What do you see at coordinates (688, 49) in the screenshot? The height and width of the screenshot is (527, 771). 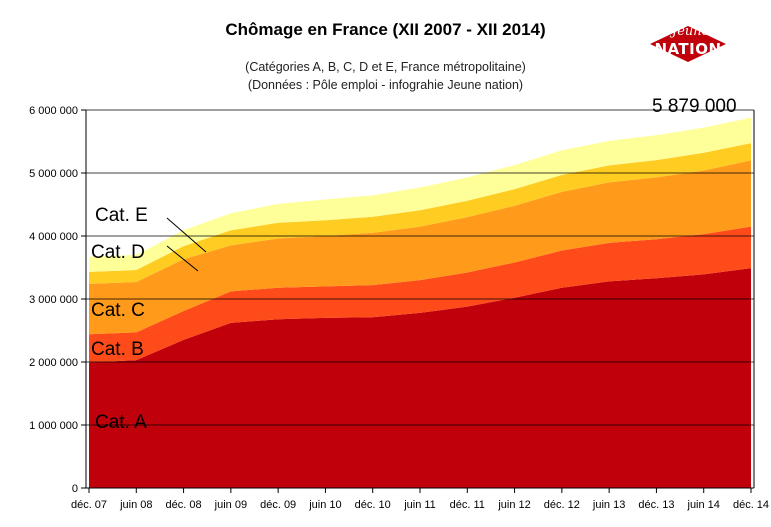 I see `logo-main-text: NATION` at bounding box center [688, 49].